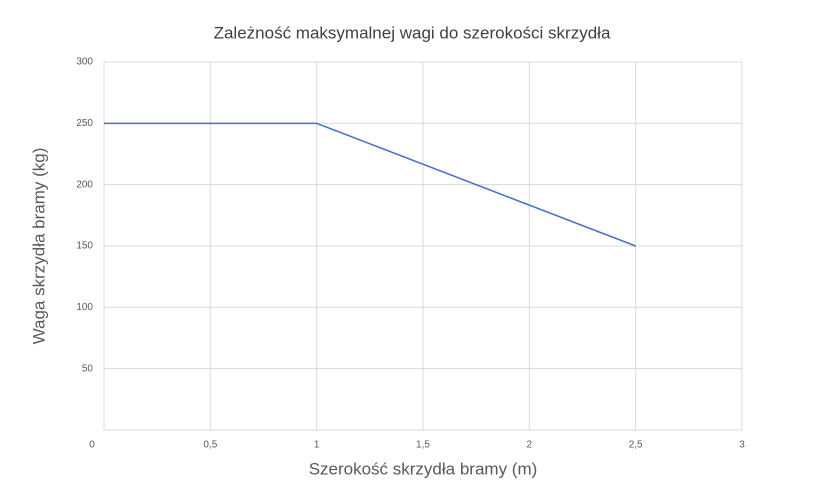 The height and width of the screenshot is (502, 825). Describe the element at coordinates (84, 184) in the screenshot. I see `y-tick-label: 200` at that location.